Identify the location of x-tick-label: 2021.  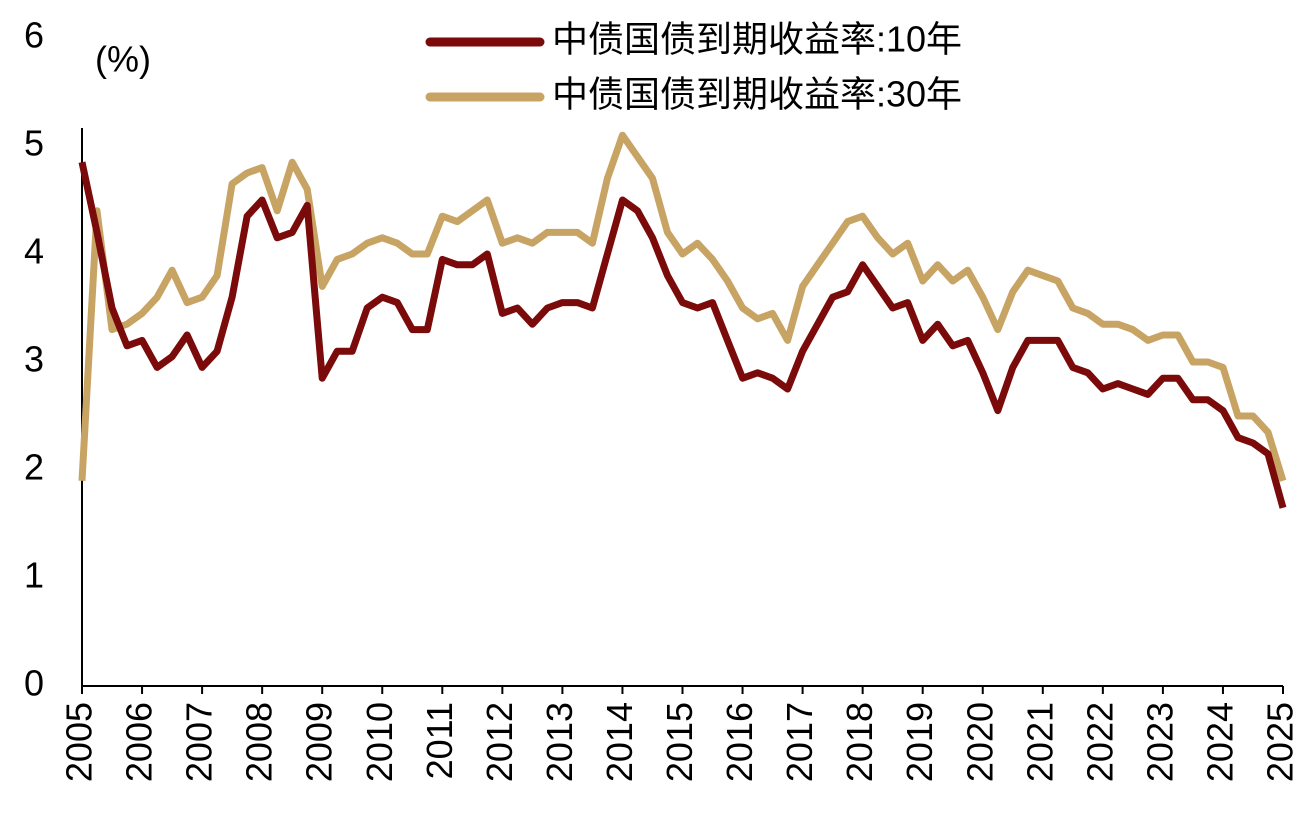
(1039, 742).